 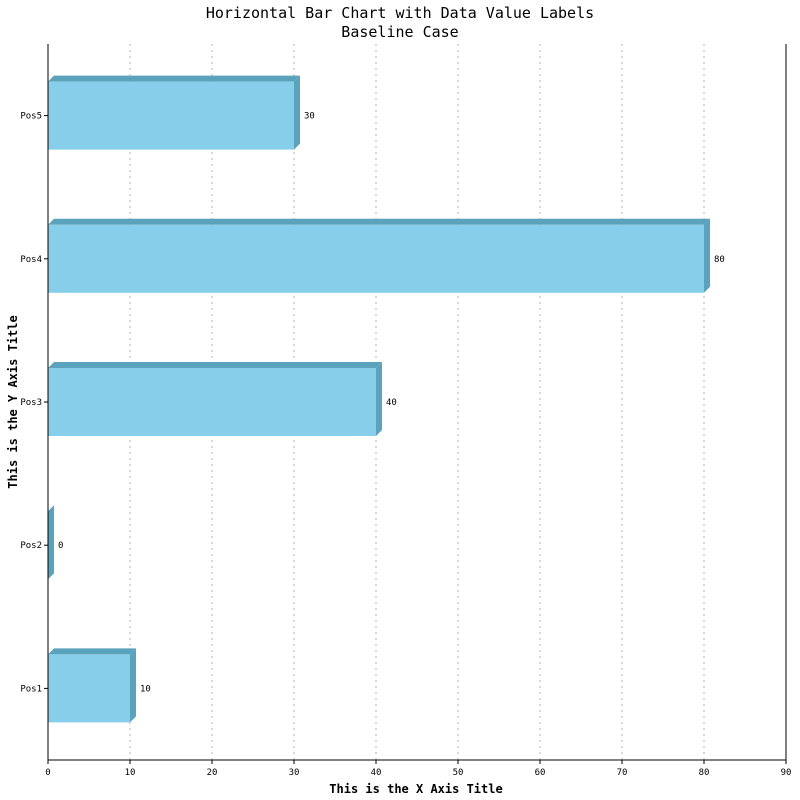 I want to click on y-tick-label: Pos1, so click(x=31, y=689).